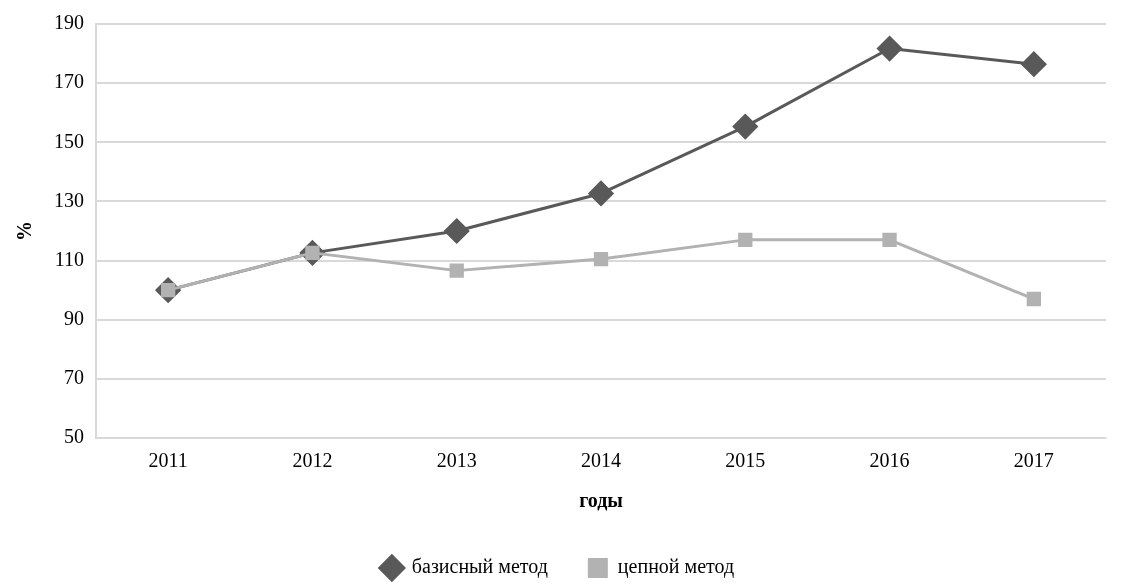 The image size is (1136, 588). Describe the element at coordinates (69, 199) in the screenshot. I see `y-tick-label: 130` at that location.